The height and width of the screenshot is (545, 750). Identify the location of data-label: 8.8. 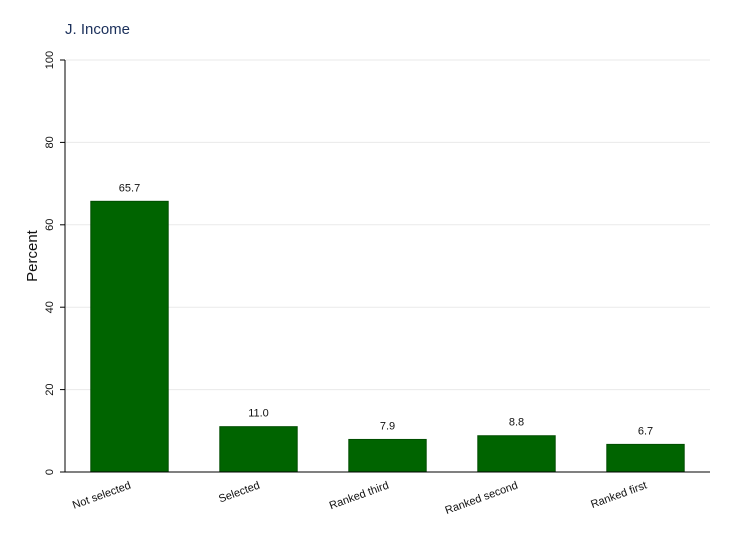
(516, 423).